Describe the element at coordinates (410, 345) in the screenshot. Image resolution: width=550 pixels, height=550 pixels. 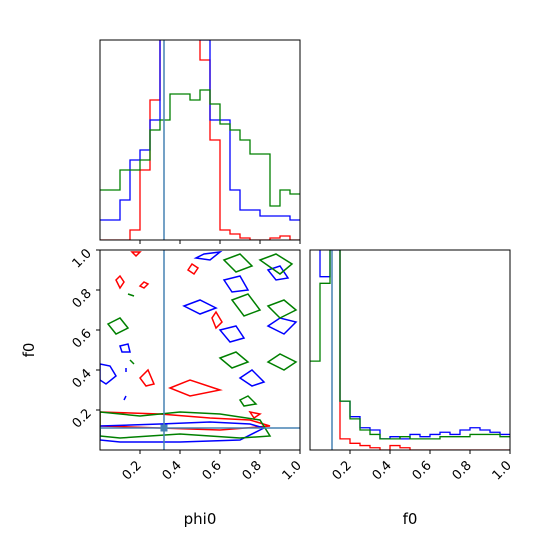
I see `hist-series-green-f0` at that location.